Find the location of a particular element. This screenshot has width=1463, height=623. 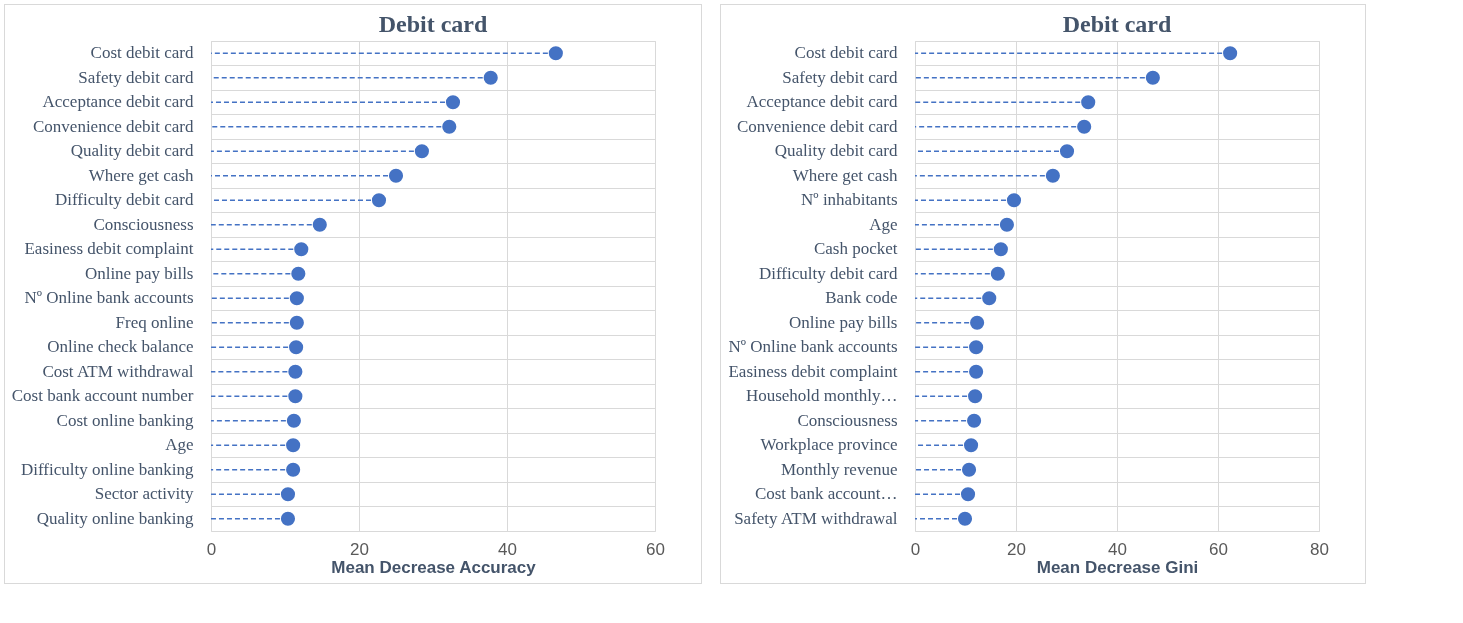

y-tick-label: Cost bank account number is located at coordinates (102, 396).